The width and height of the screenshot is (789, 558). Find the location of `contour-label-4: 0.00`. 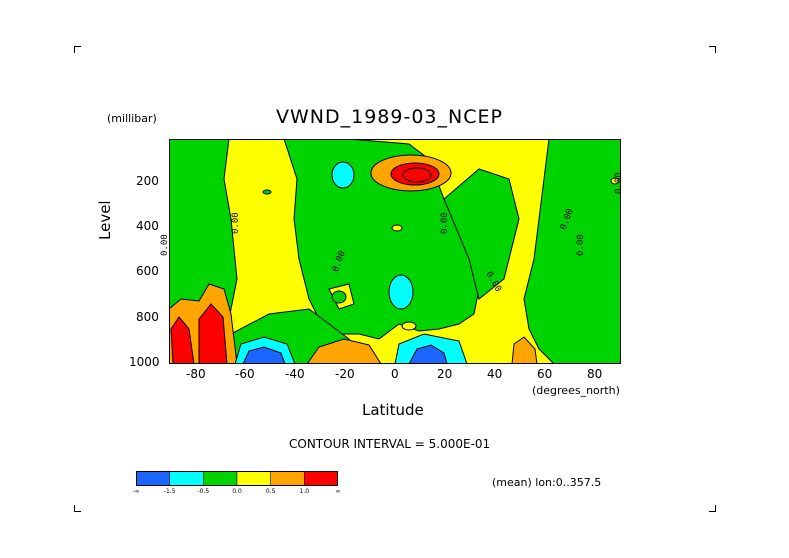

contour-label-4: 0.00 is located at coordinates (445, 223).